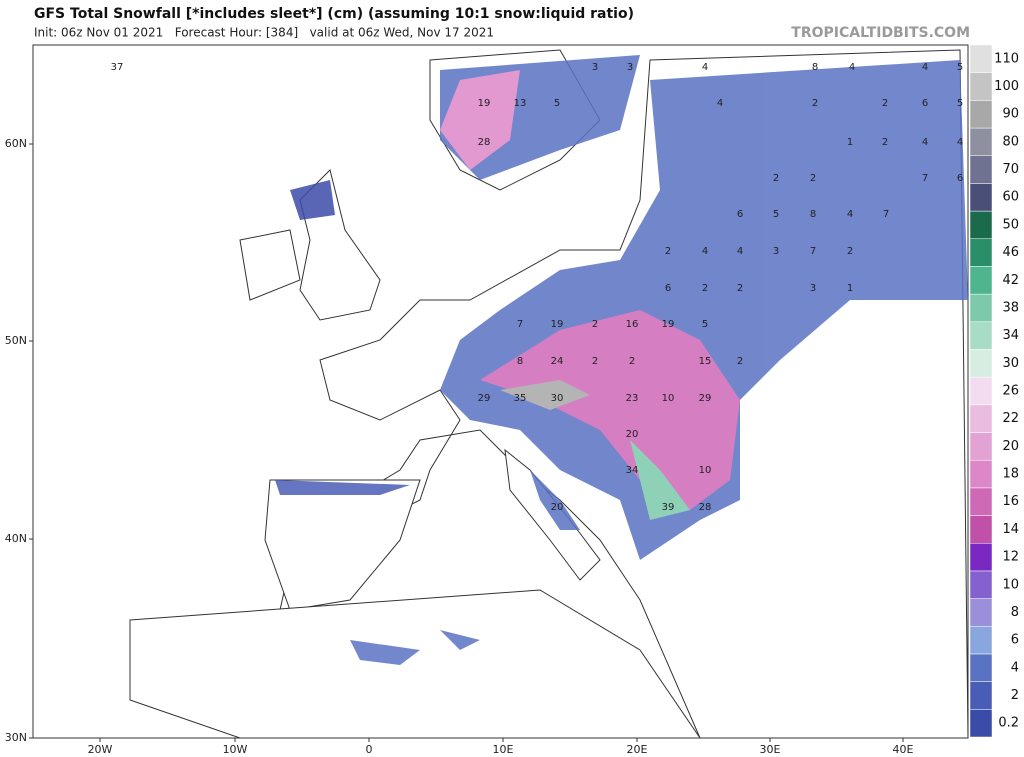 Image resolution: width=1024 pixels, height=757 pixels. Describe the element at coordinates (1015, 667) in the screenshot. I see `colorbar-label: 4` at that location.